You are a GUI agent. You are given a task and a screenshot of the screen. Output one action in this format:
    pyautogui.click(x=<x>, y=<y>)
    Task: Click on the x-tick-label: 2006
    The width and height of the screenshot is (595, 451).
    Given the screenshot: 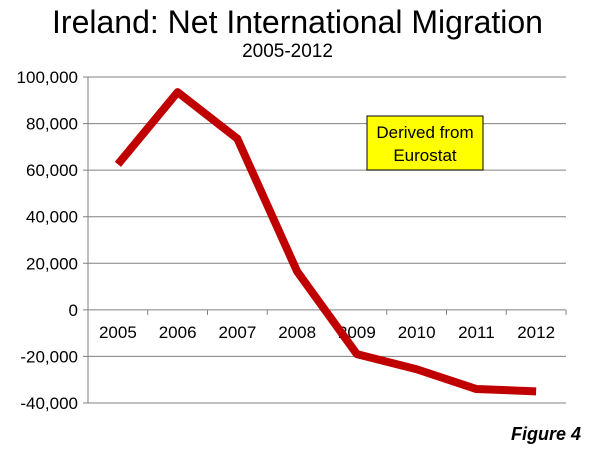 What is the action you would take?
    pyautogui.click(x=178, y=332)
    